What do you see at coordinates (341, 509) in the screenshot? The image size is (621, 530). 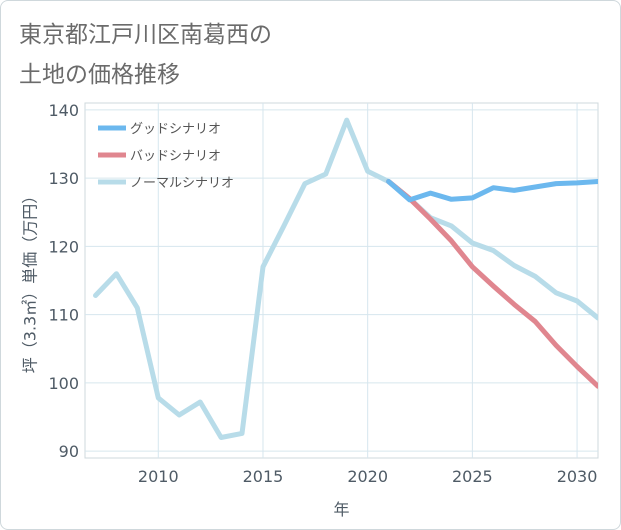 I see `x-axis-title: 年` at bounding box center [341, 509].